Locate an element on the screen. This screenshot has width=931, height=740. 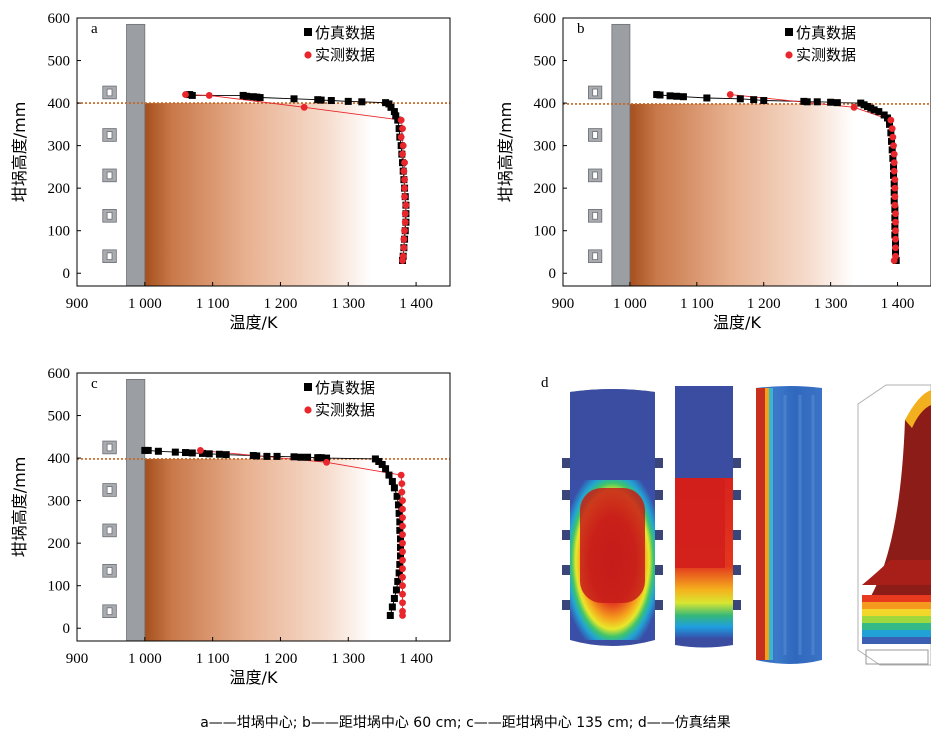
melt-gradient-region is located at coordinates (258, 549).